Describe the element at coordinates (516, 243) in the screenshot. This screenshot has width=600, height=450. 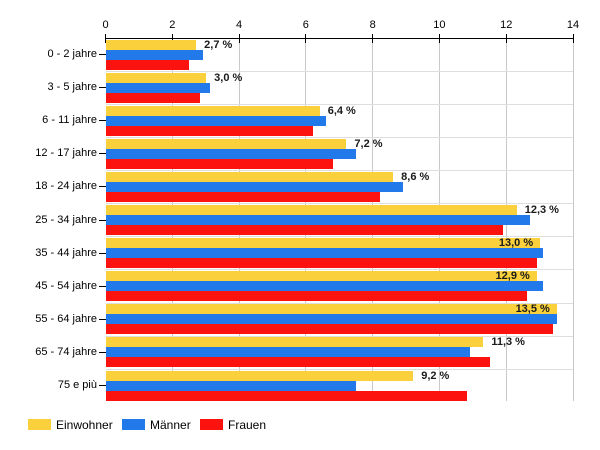
I see `data-label: 13,0 %` at that location.